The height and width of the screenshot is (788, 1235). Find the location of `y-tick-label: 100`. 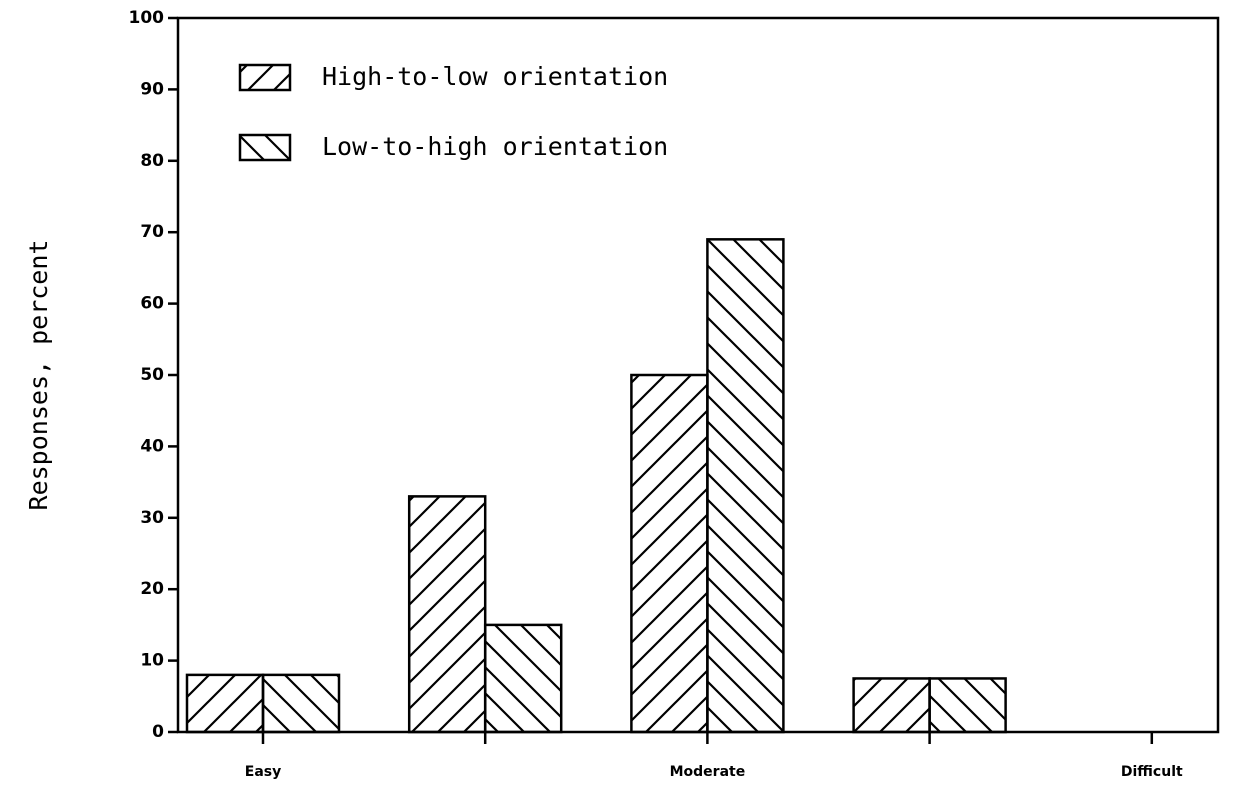

y-tick-label: 100 is located at coordinates (147, 18).